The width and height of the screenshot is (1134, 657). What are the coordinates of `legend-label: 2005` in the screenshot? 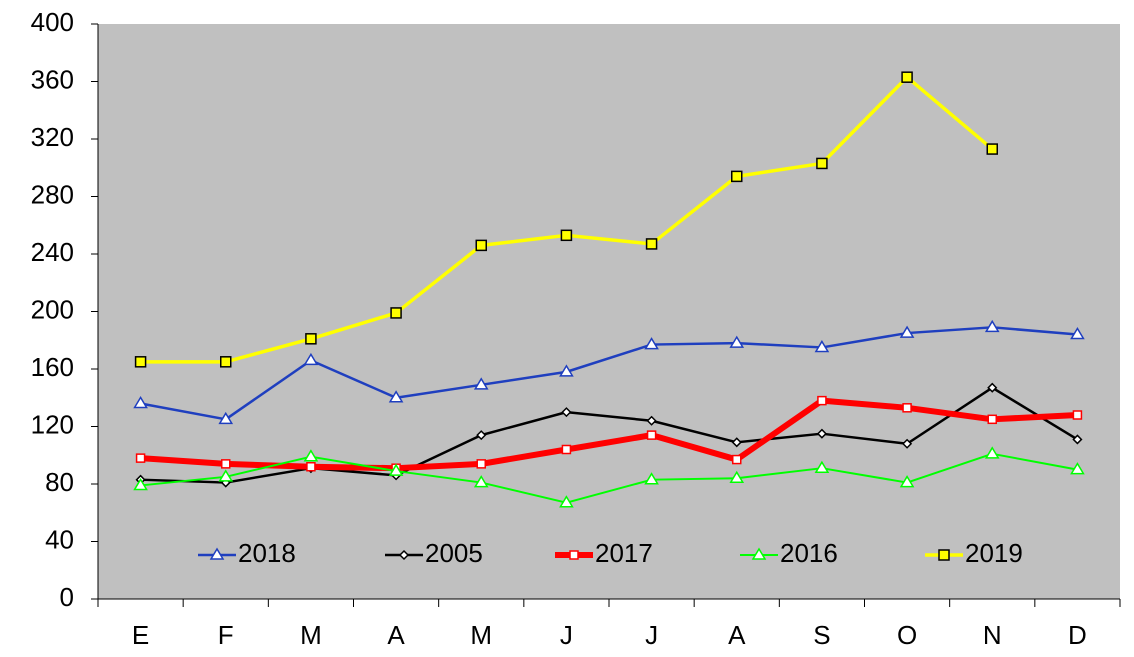 It's located at (454, 553).